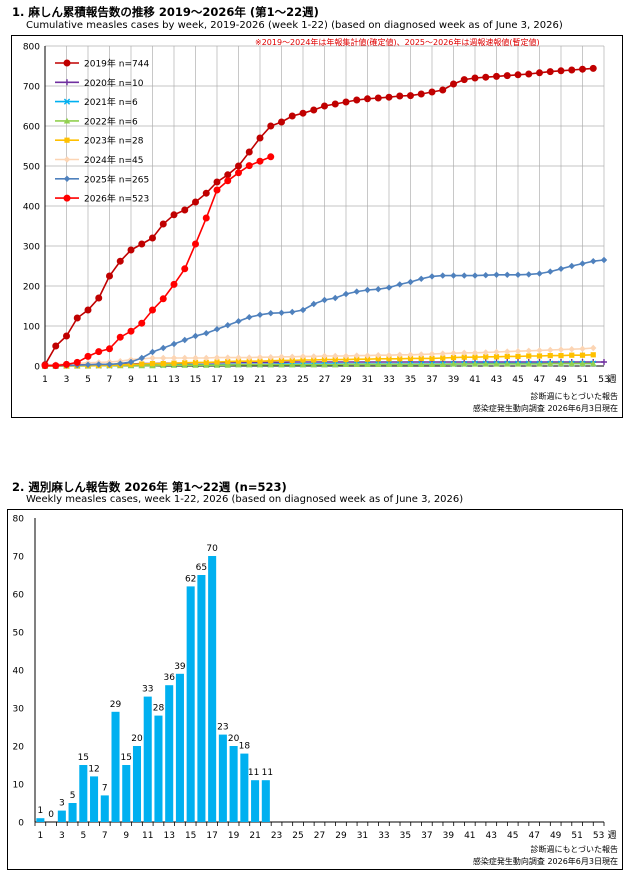 This screenshot has height=874, width=627. I want to click on y-tick-label: 400, so click(31, 208).